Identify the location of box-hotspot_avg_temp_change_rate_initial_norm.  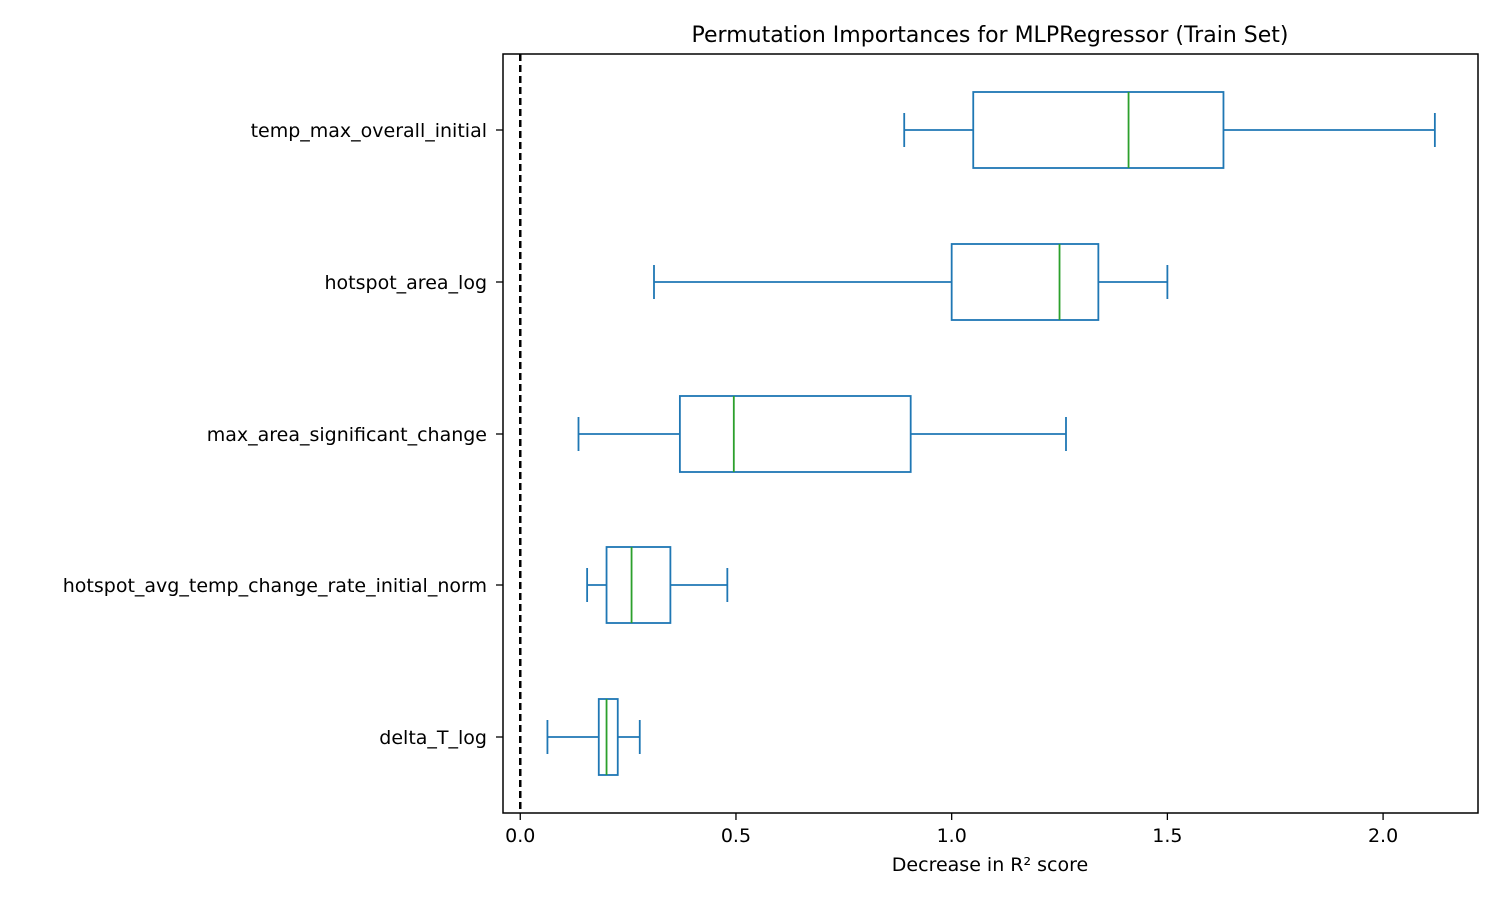
(657, 585).